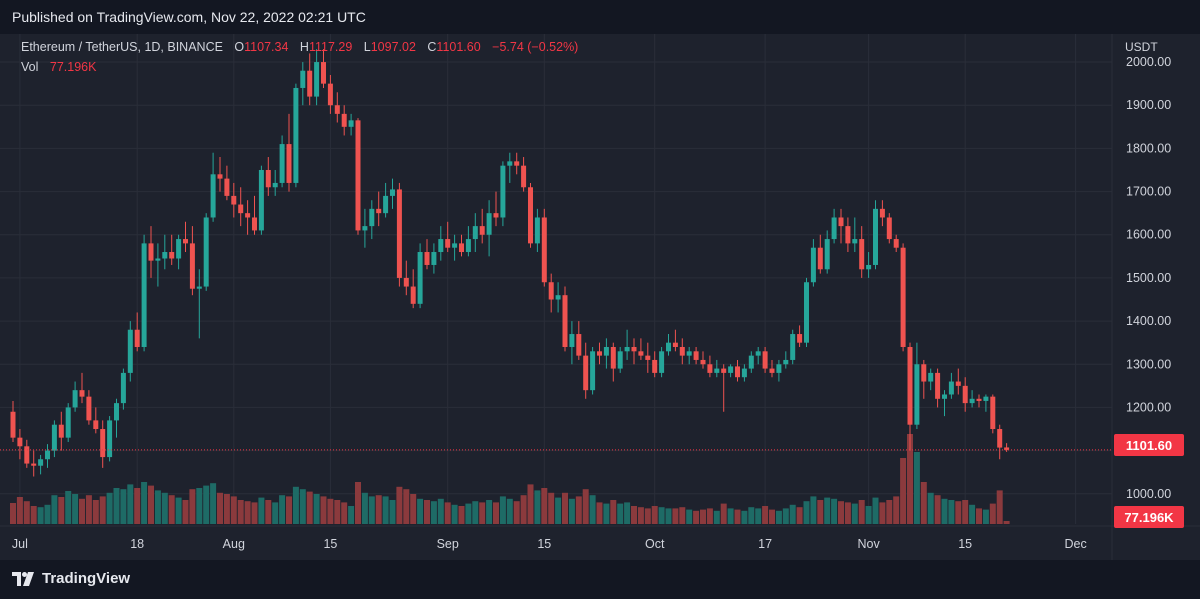 The width and height of the screenshot is (1200, 599). What do you see at coordinates (73, 67) in the screenshot?
I see `volume-value: 77.196K` at bounding box center [73, 67].